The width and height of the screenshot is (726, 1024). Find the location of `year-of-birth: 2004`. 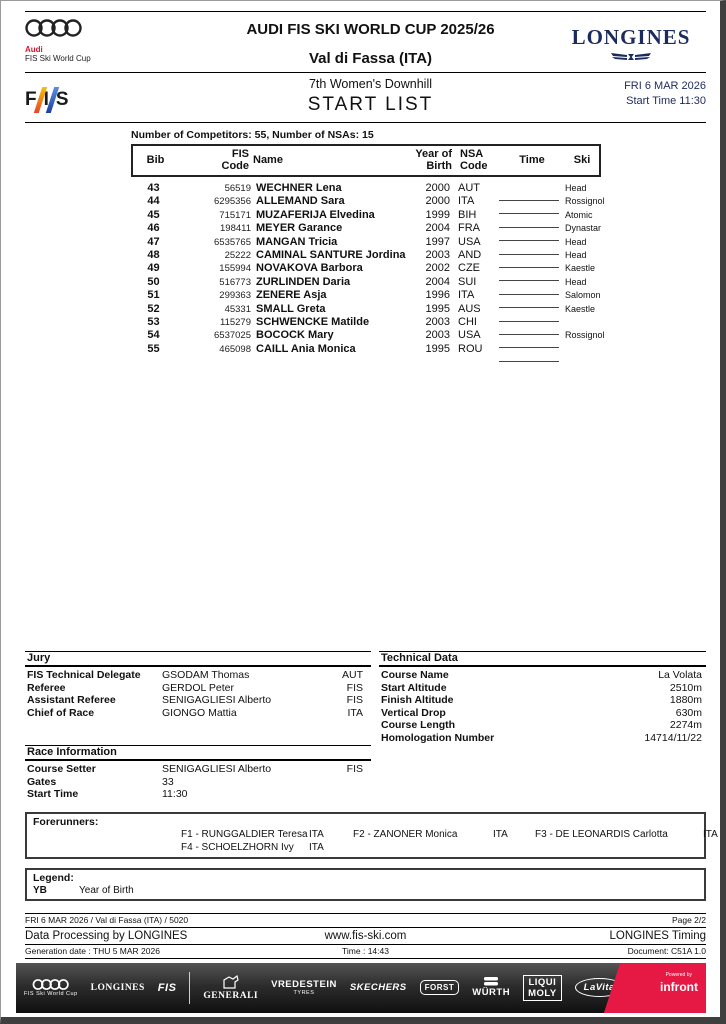

year-of-birth: 2004 is located at coordinates (437, 228).